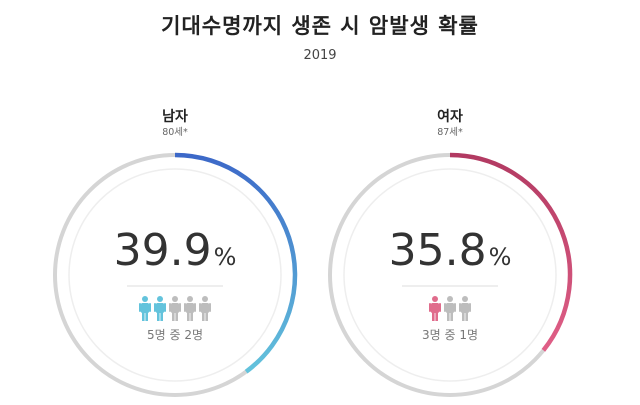 The width and height of the screenshot is (640, 405). I want to click on percent-value: 35.8%, so click(450, 250).